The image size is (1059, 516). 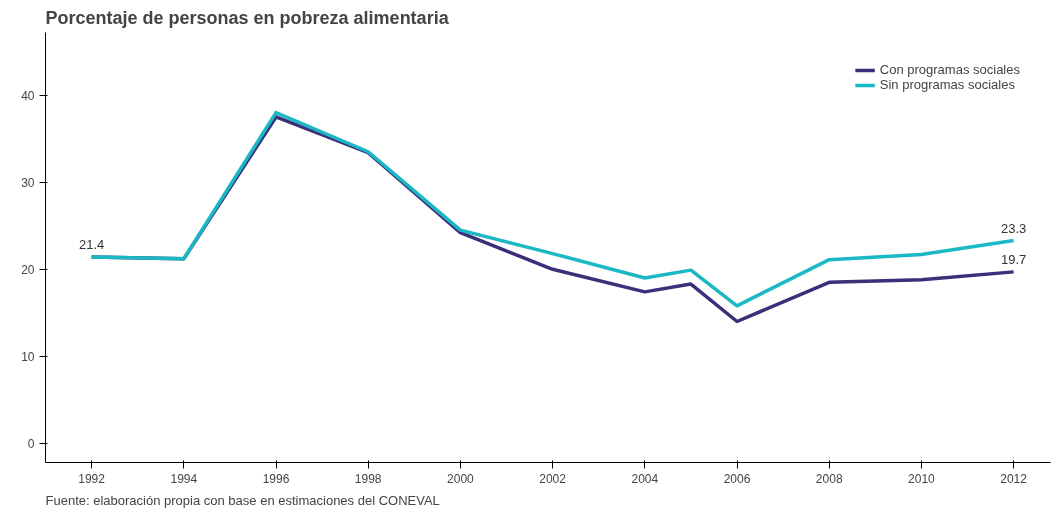 What do you see at coordinates (31, 443) in the screenshot?
I see `y-tick-label: 0` at bounding box center [31, 443].